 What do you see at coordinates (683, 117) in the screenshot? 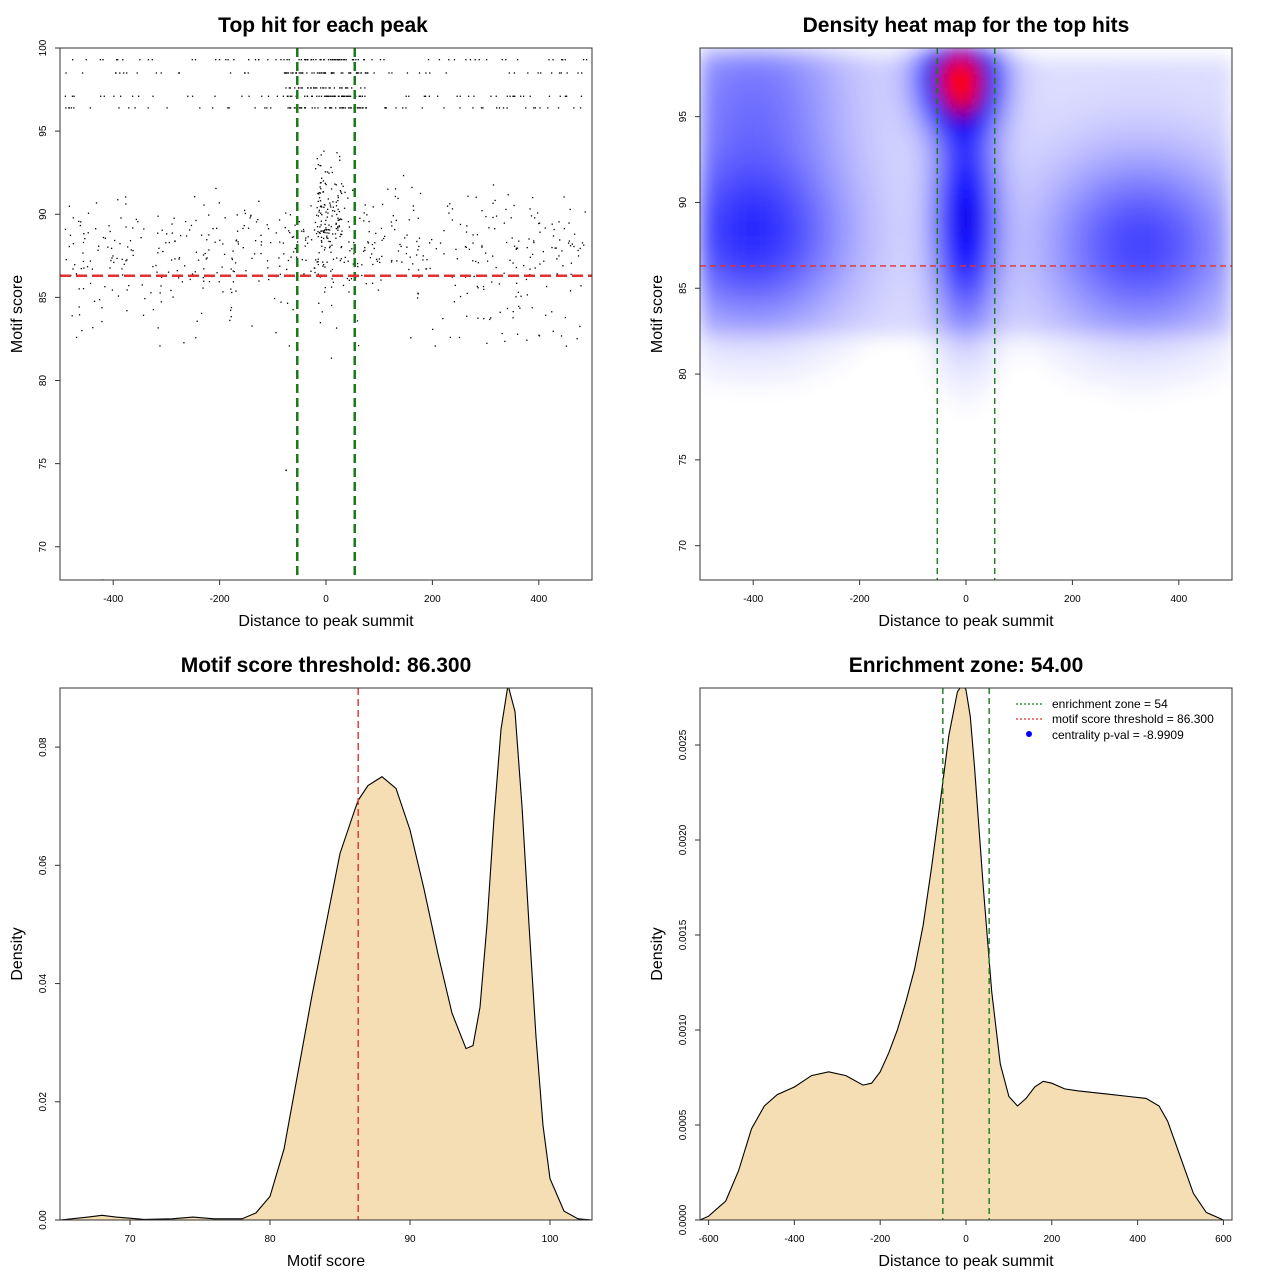
I see `y-tick-label: 95` at bounding box center [683, 117].